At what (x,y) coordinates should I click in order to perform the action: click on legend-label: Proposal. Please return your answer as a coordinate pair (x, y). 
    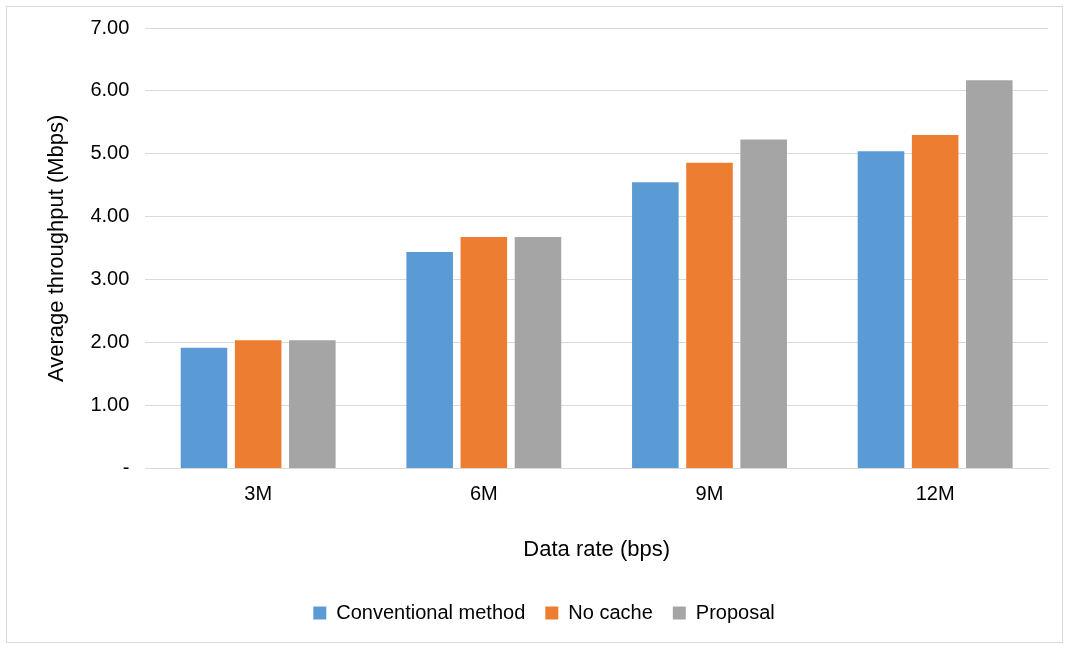
    Looking at the image, I should click on (735, 611).